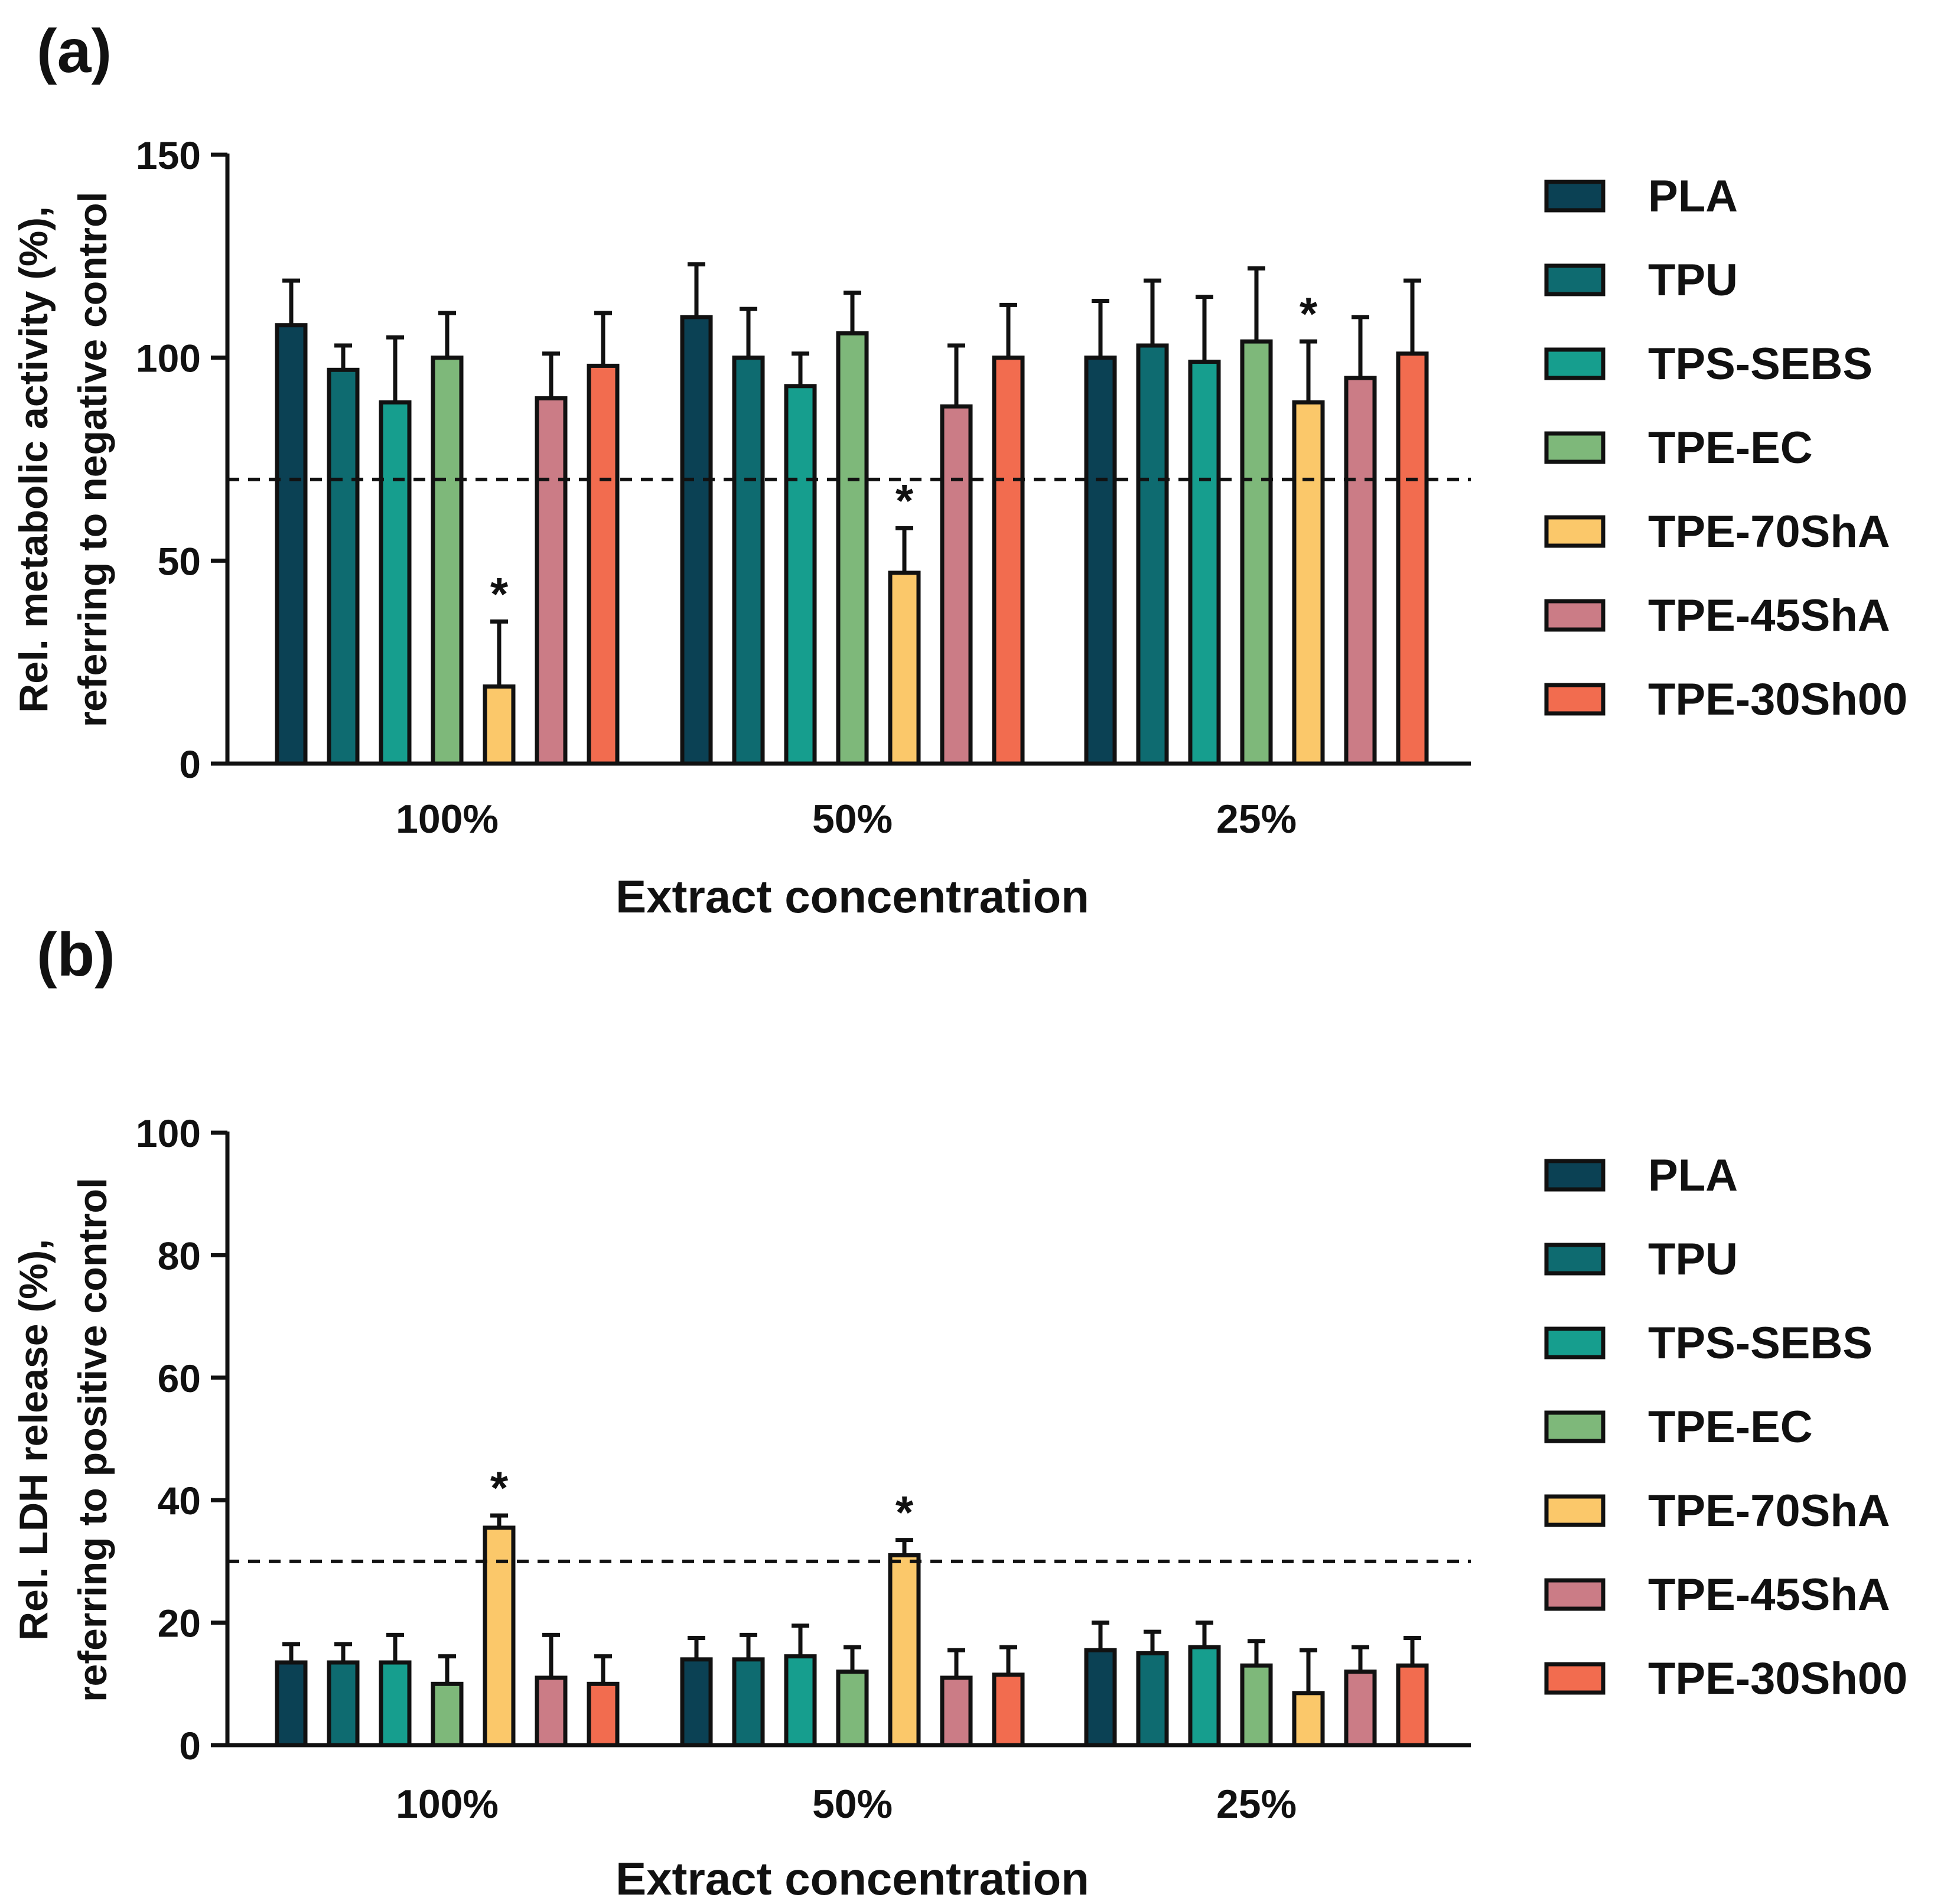 The width and height of the screenshot is (1944, 1904). What do you see at coordinates (92, 460) in the screenshot?
I see `y-axis-title-line2: referring to negative control` at bounding box center [92, 460].